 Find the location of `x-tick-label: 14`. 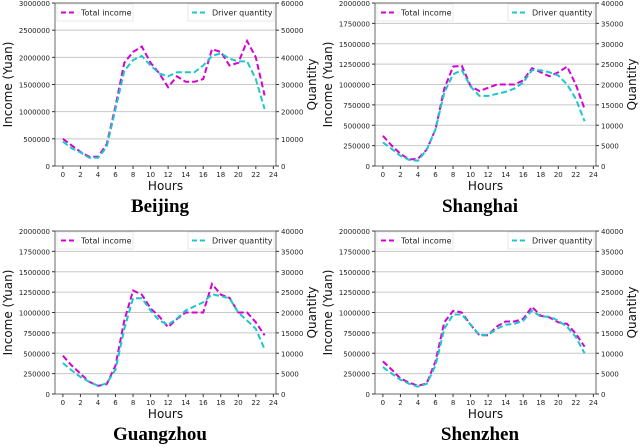

x-tick-label: 14 is located at coordinates (505, 403).